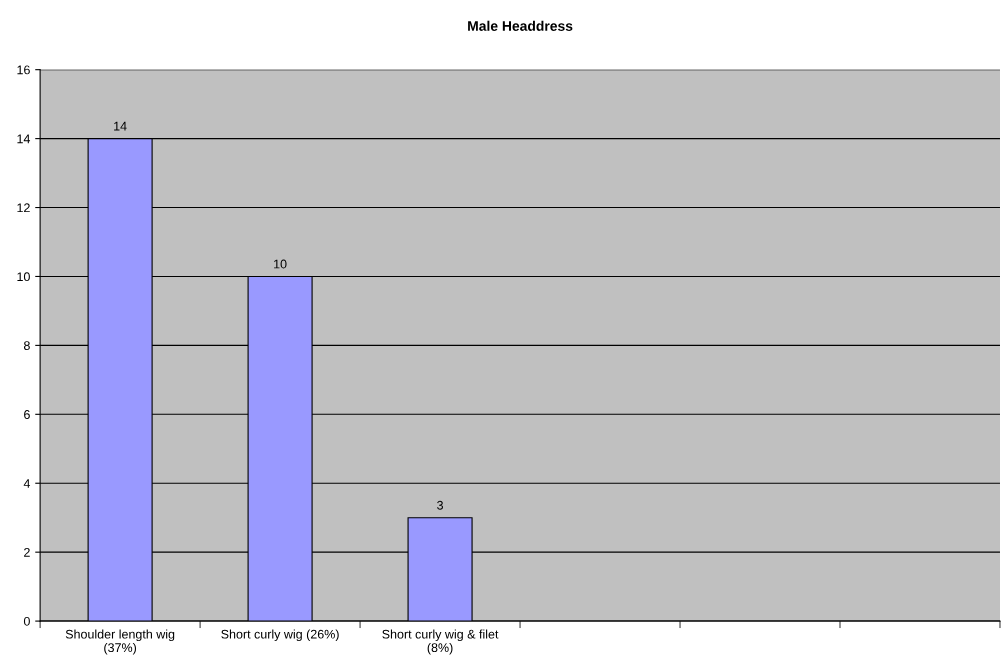  I want to click on y-tick-label: 0, so click(26, 621).